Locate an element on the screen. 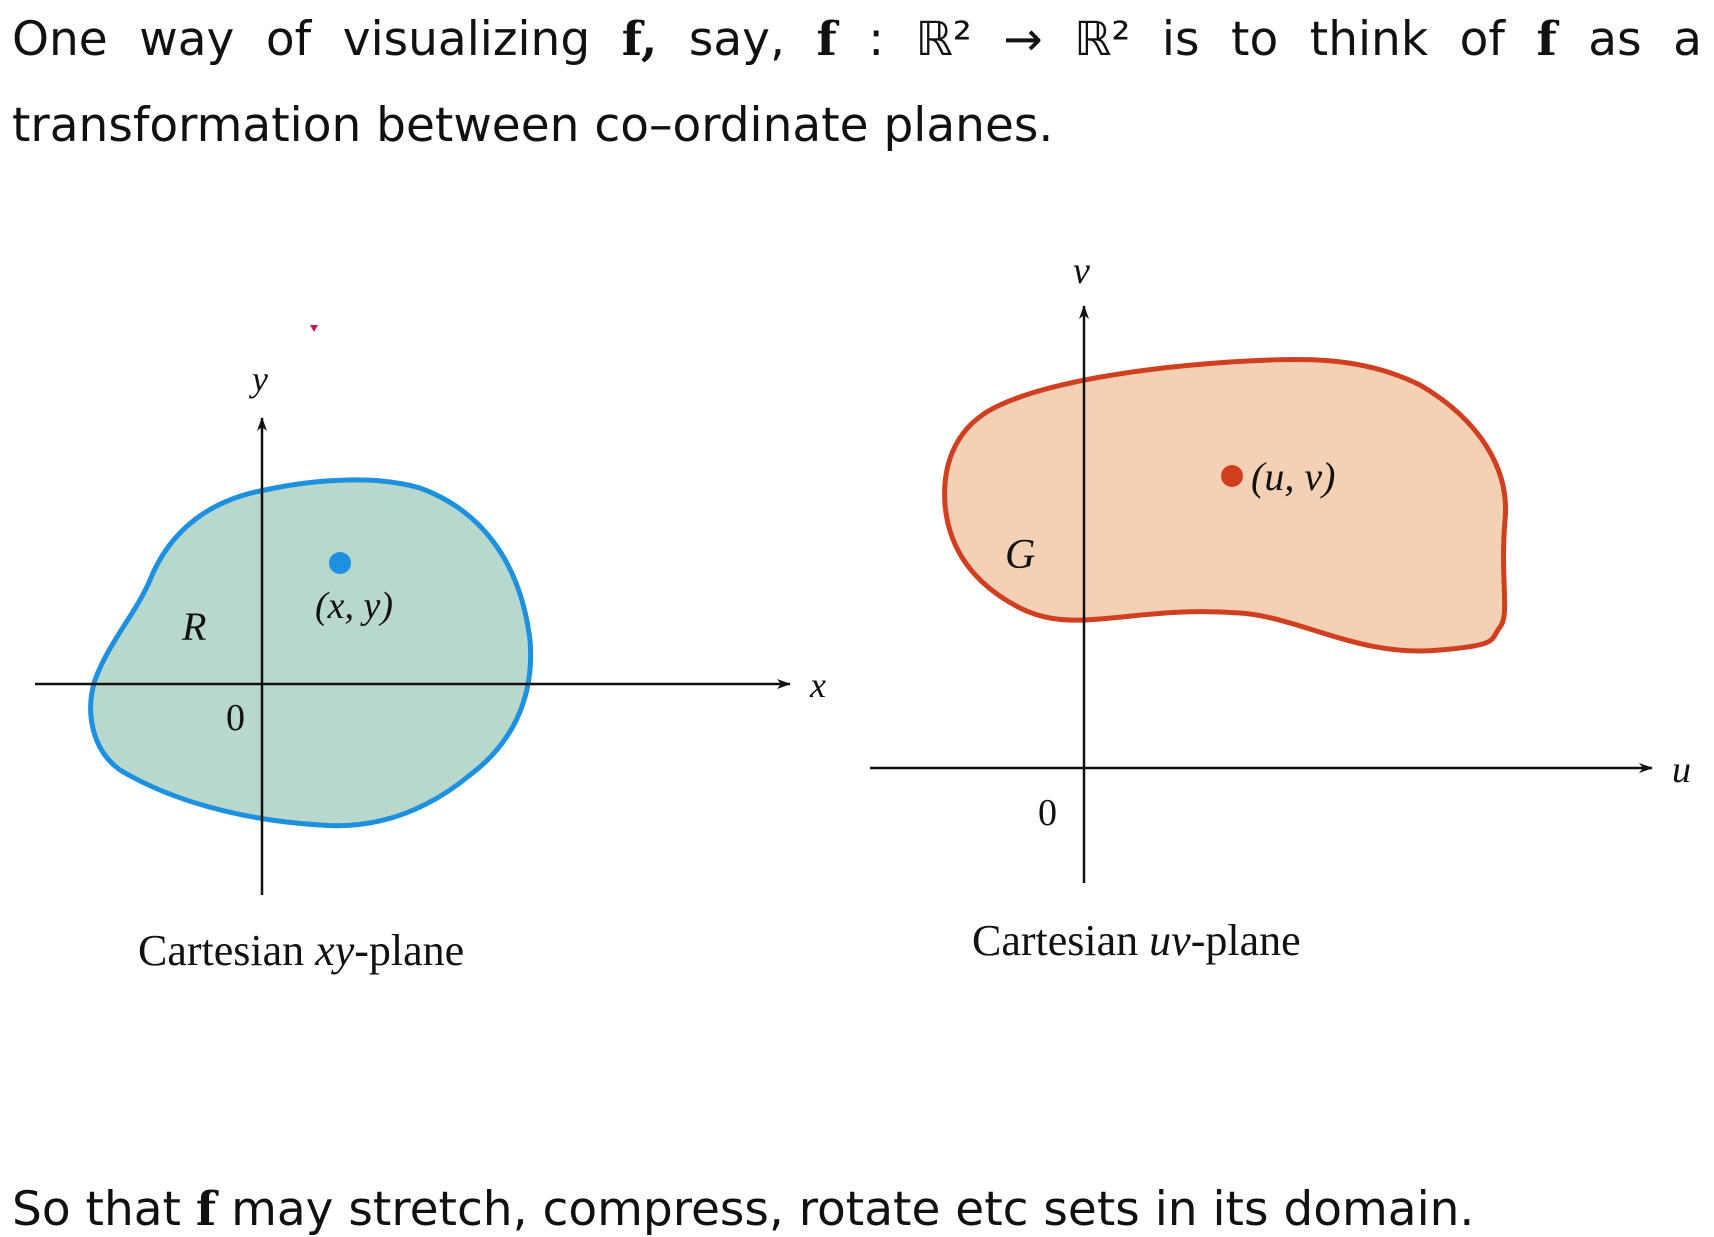  intro-word: say, is located at coordinates (736, 39).